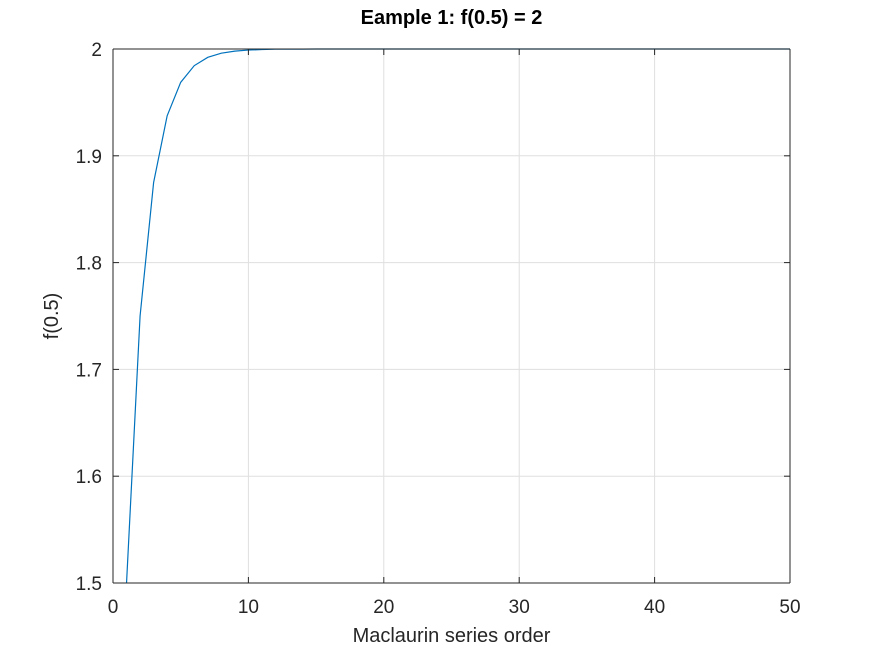 The width and height of the screenshot is (872, 654). What do you see at coordinates (89, 584) in the screenshot?
I see `y-tick-label: 1.5` at bounding box center [89, 584].